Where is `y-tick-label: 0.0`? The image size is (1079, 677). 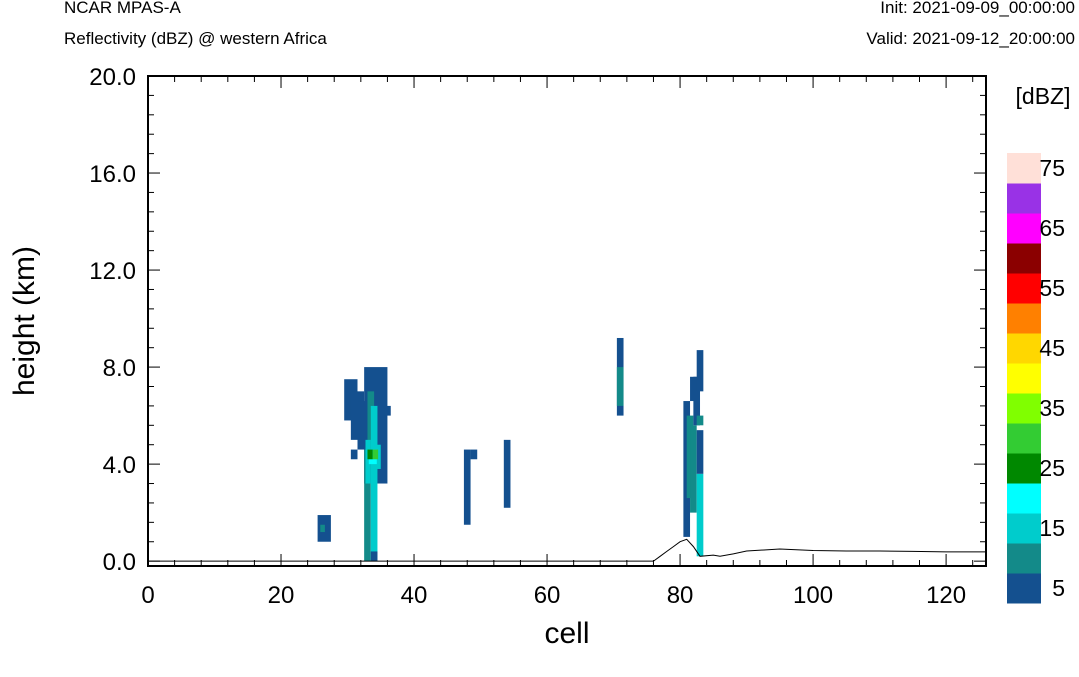 y-tick-label: 0.0 is located at coordinates (119, 562).